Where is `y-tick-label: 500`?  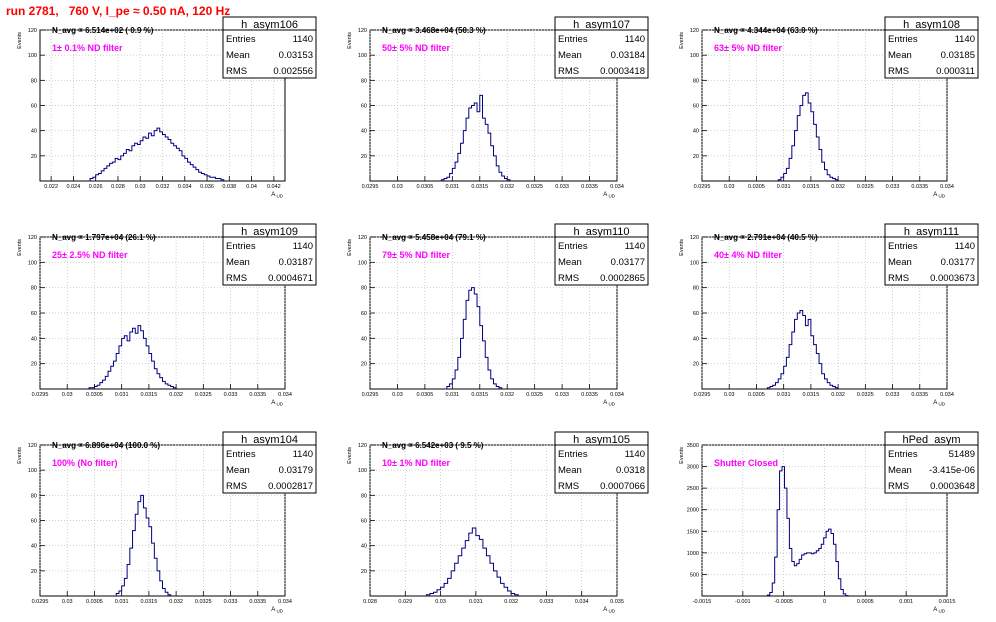
y-tick-label: 500 is located at coordinates (694, 575).